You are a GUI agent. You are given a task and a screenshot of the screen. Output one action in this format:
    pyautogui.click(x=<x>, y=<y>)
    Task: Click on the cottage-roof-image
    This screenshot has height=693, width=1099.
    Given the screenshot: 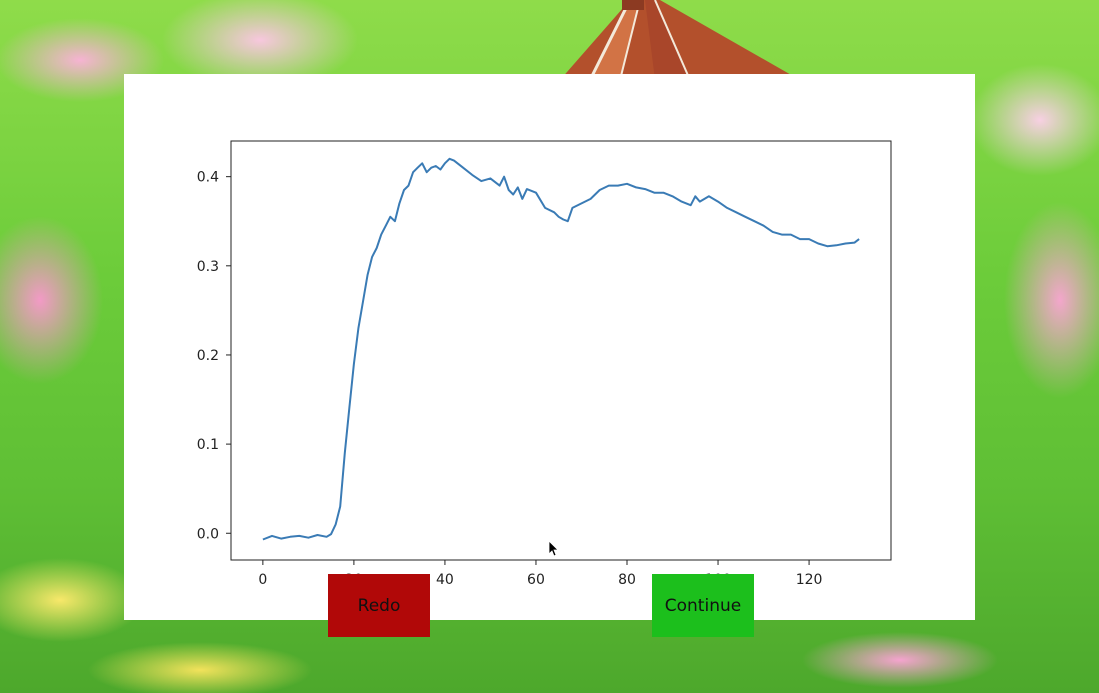 What is the action you would take?
    pyautogui.click(x=680, y=40)
    